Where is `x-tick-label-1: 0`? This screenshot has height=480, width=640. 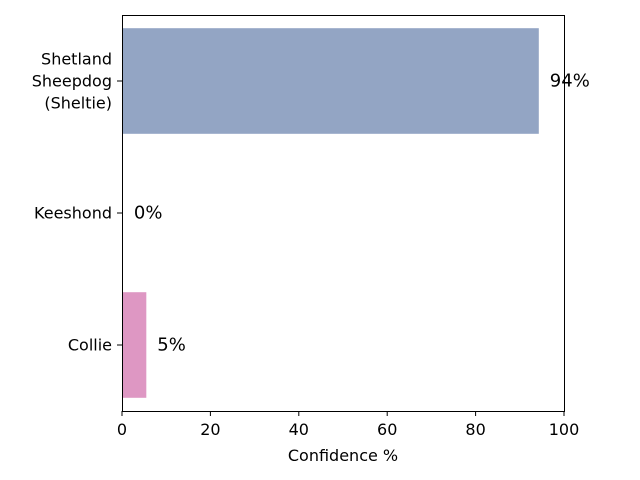 x-tick-label-1: 0 is located at coordinates (122, 429).